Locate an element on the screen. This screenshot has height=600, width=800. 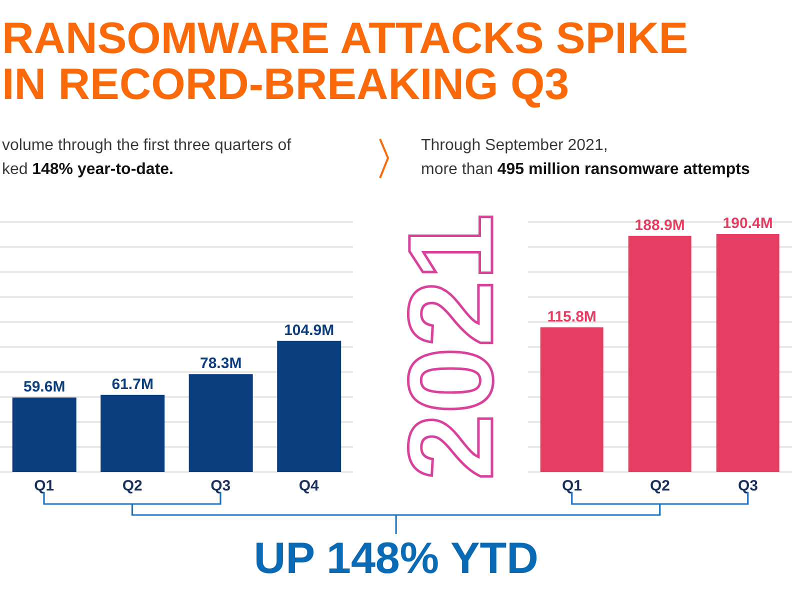
x-tick-label: Q4 is located at coordinates (309, 486).